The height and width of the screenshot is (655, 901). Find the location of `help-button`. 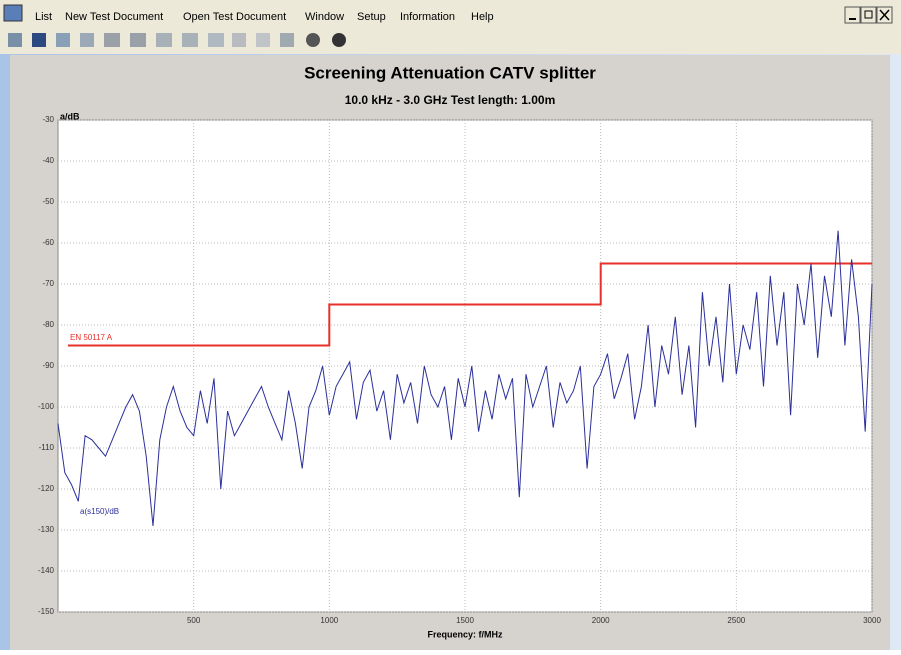

help-button is located at coordinates (313, 40).